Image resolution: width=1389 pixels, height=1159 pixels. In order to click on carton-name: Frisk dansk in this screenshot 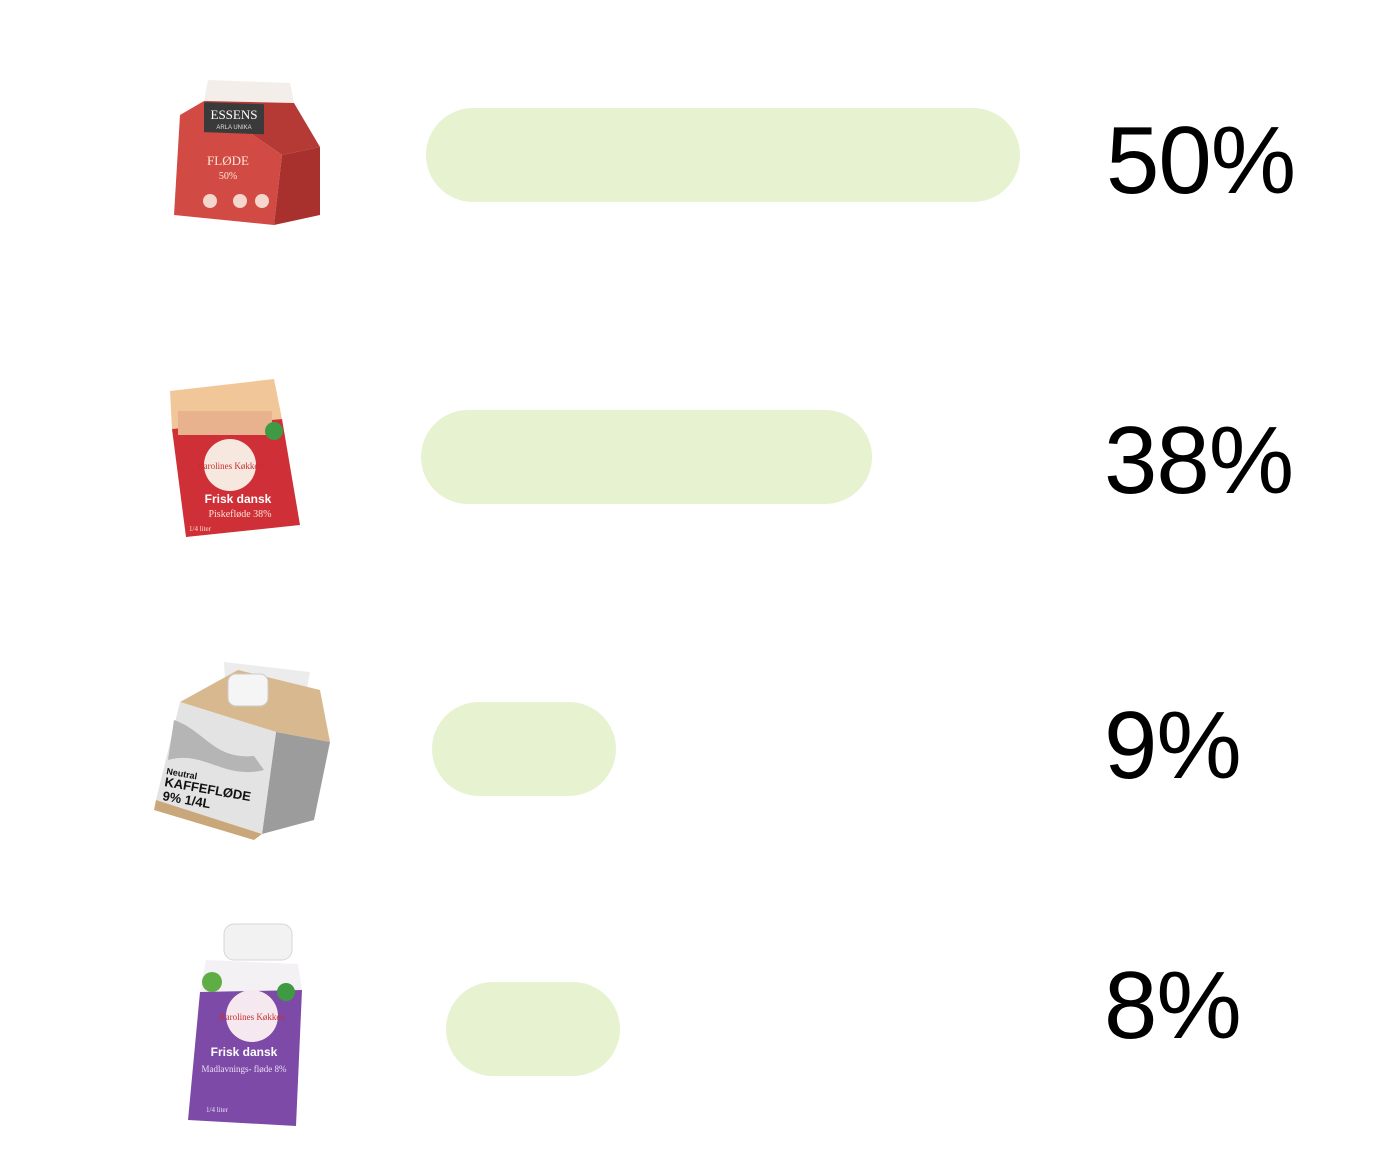, I will do `click(238, 499)`.